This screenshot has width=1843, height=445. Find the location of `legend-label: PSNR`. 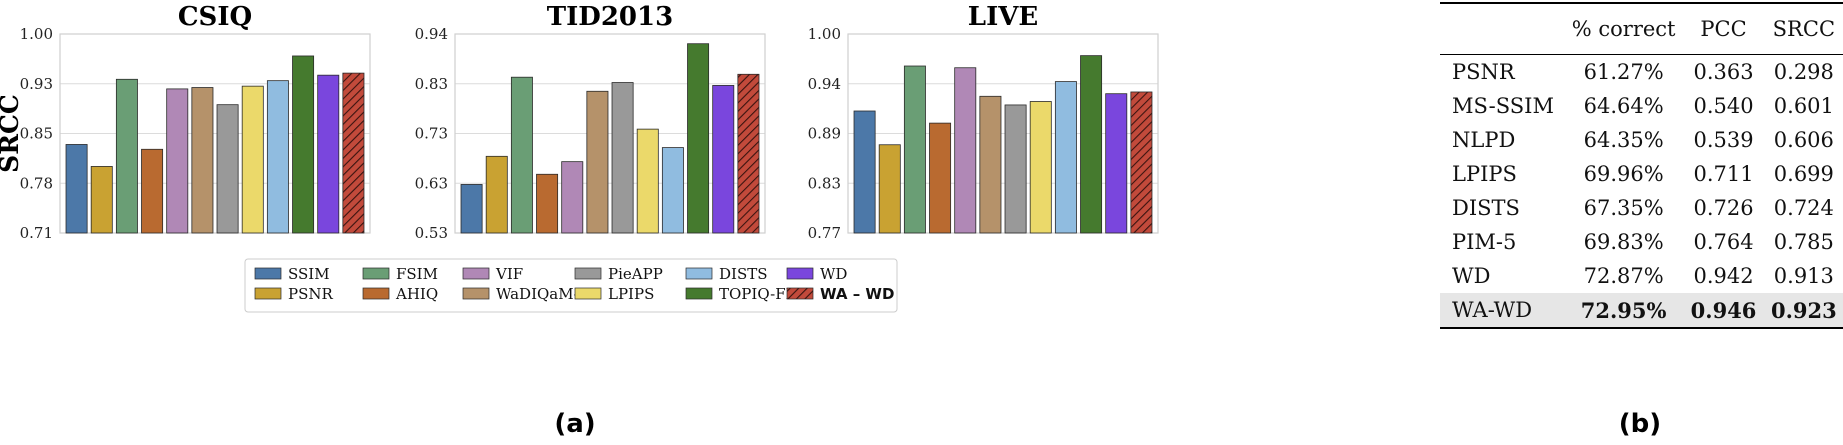

legend-label: PSNR is located at coordinates (310, 294).